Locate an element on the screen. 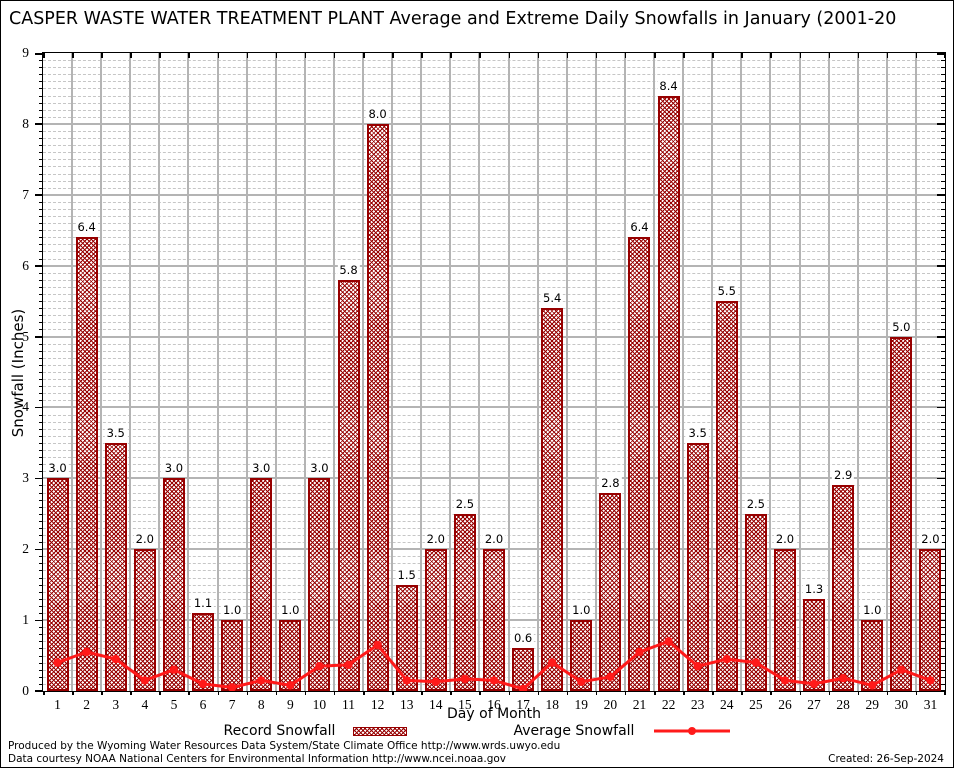 The image size is (954, 768). x-tick-label: 7 is located at coordinates (232, 704).